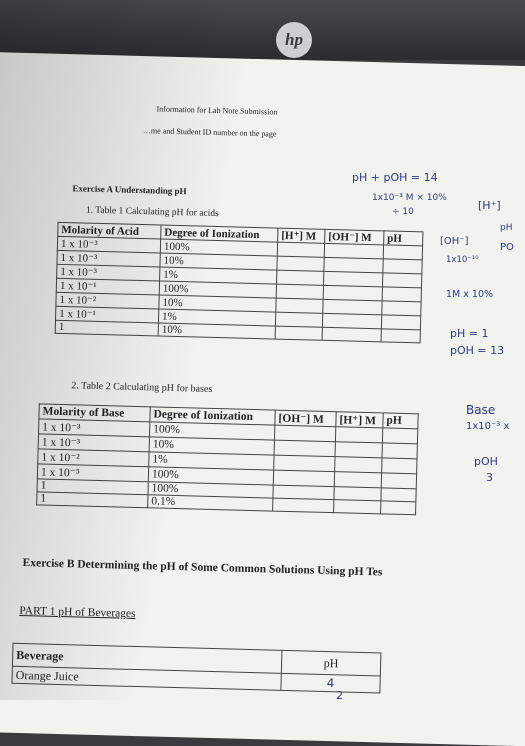 The height and width of the screenshot is (746, 525). What do you see at coordinates (477, 350) in the screenshot?
I see `note-poh-13: pOH = 13` at bounding box center [477, 350].